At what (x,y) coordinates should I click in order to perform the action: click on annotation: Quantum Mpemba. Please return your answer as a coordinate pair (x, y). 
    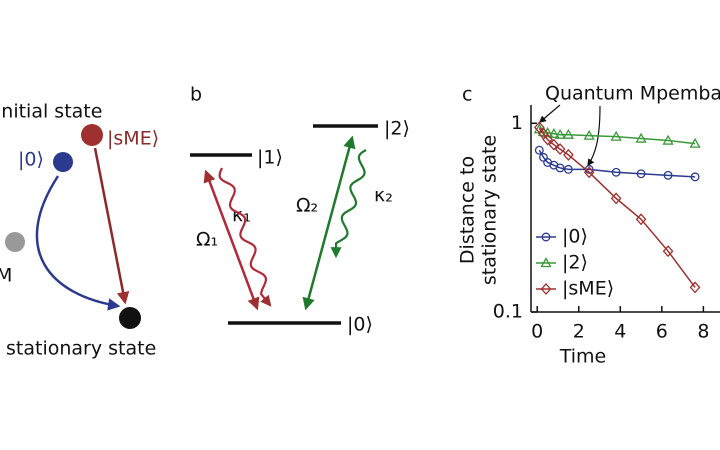
    Looking at the image, I should click on (632, 94).